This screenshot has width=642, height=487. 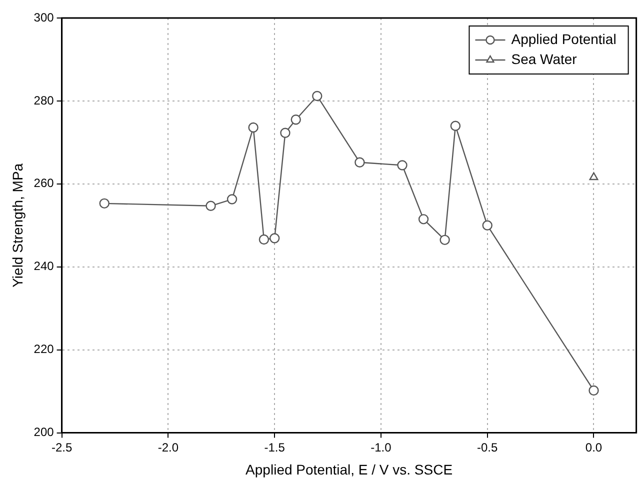 I want to click on x-tick-label: 0.0, so click(x=593, y=447).